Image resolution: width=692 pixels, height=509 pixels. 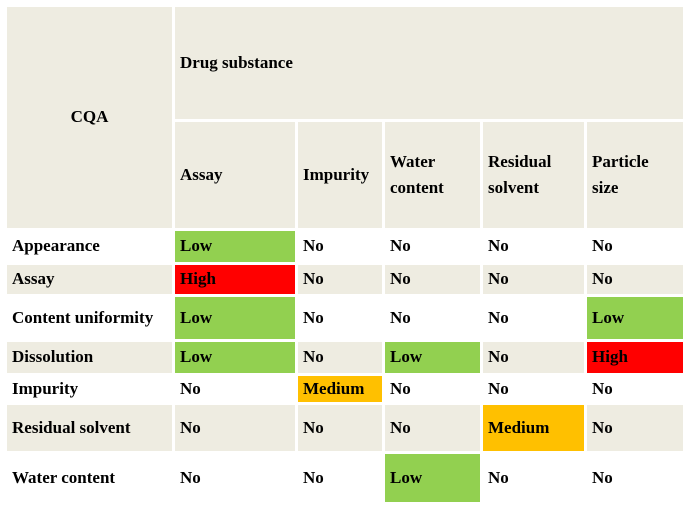 I want to click on column-header-particle-size: Particle size, so click(x=635, y=175).